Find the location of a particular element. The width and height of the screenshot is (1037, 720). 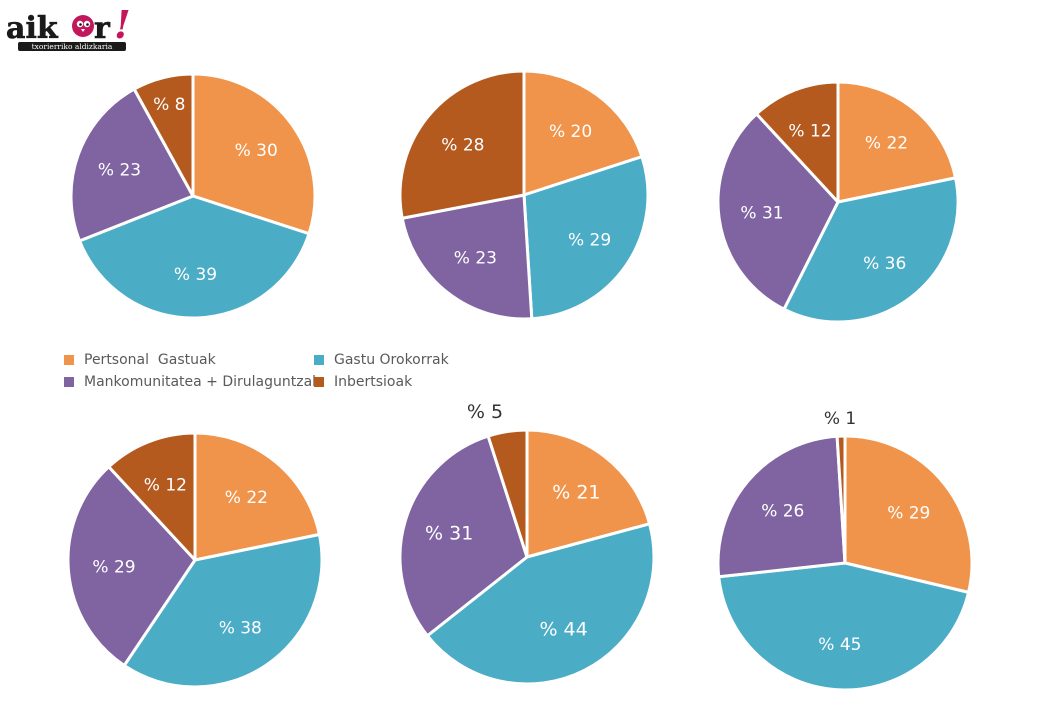

legend-swatch-mankomunitatea is located at coordinates (69, 382).